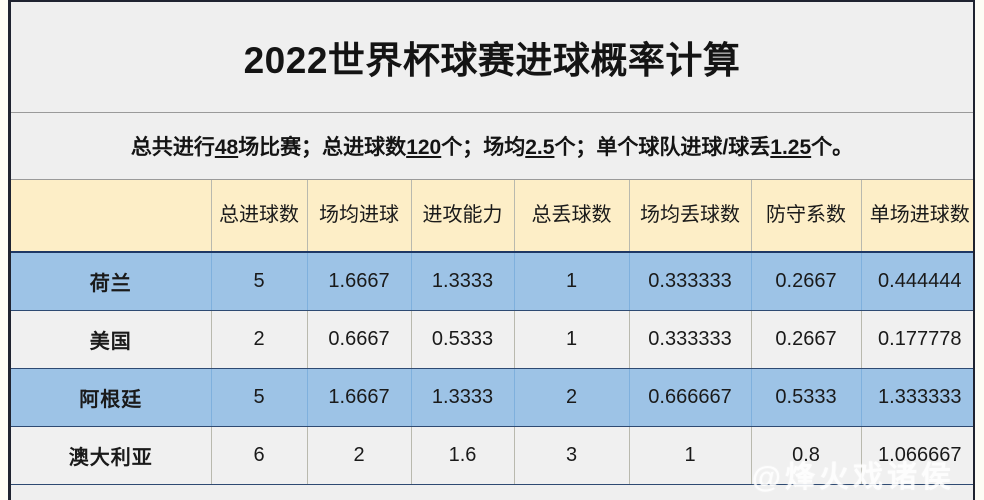  What do you see at coordinates (259, 455) in the screenshot?
I see `cell-total-goals: 6` at bounding box center [259, 455].